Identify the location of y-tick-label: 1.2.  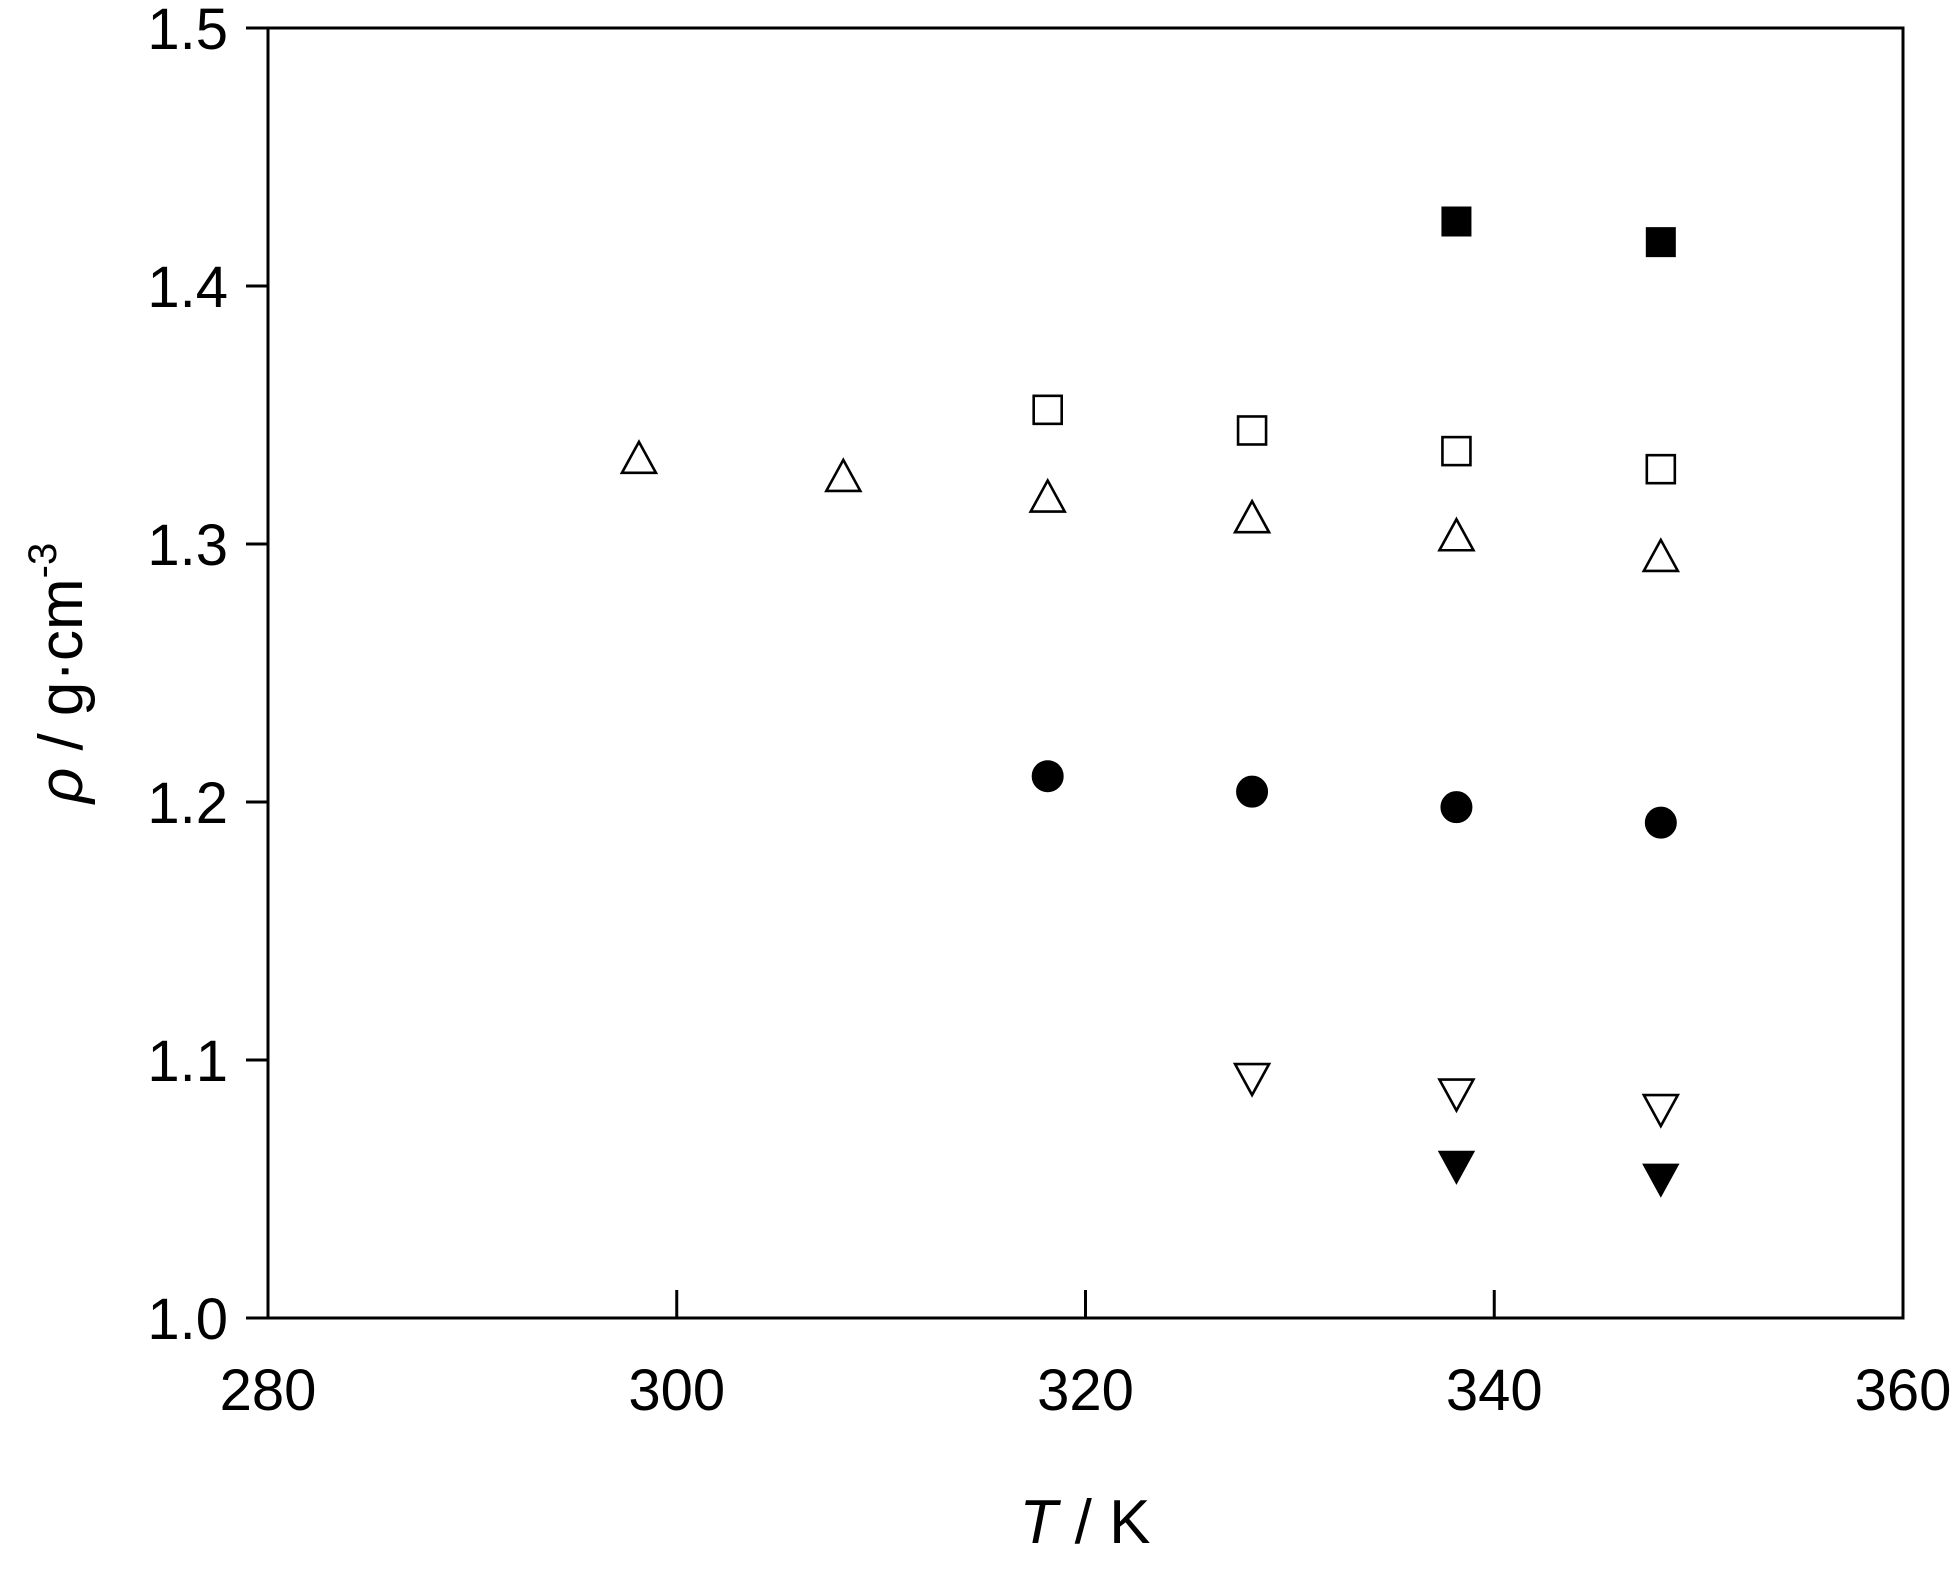
(187, 803).